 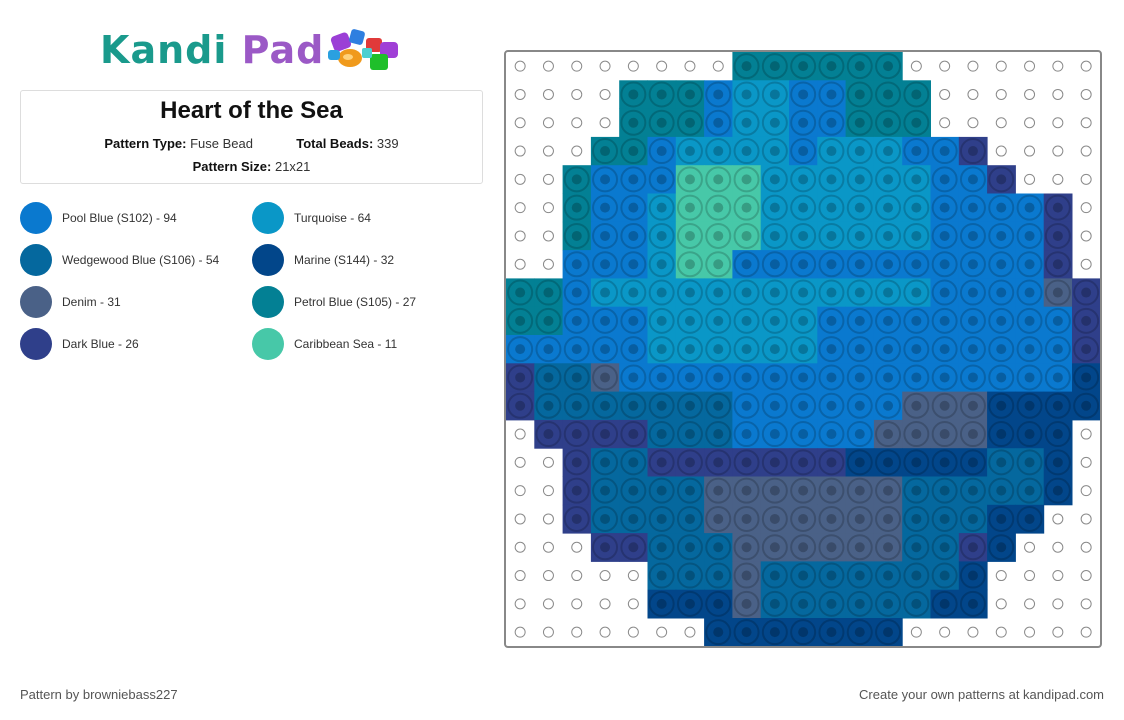 I want to click on pattern-size-value: 21x21, so click(x=292, y=166).